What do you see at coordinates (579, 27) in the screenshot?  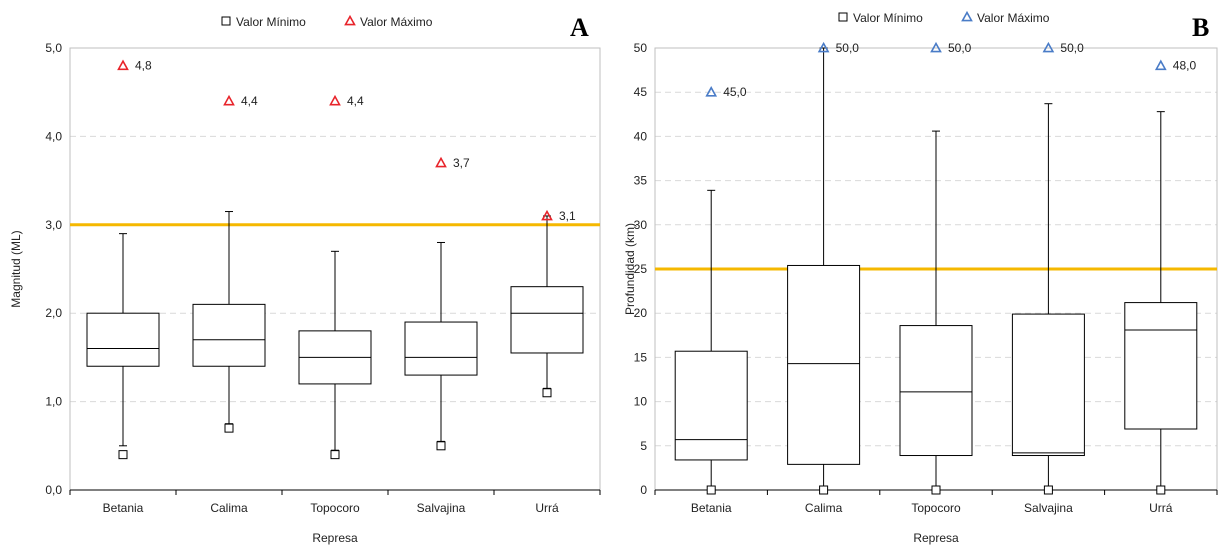 I see `panel-label: A` at bounding box center [579, 27].